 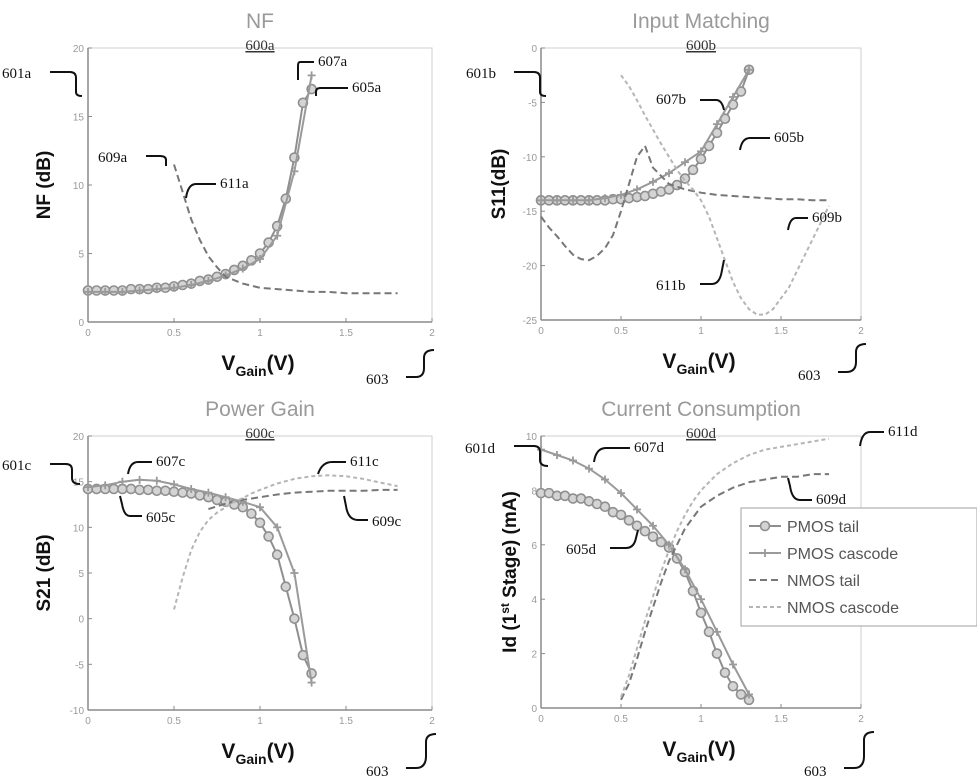 What do you see at coordinates (649, 448) in the screenshot?
I see `ref-label-607d: 607d` at bounding box center [649, 448].